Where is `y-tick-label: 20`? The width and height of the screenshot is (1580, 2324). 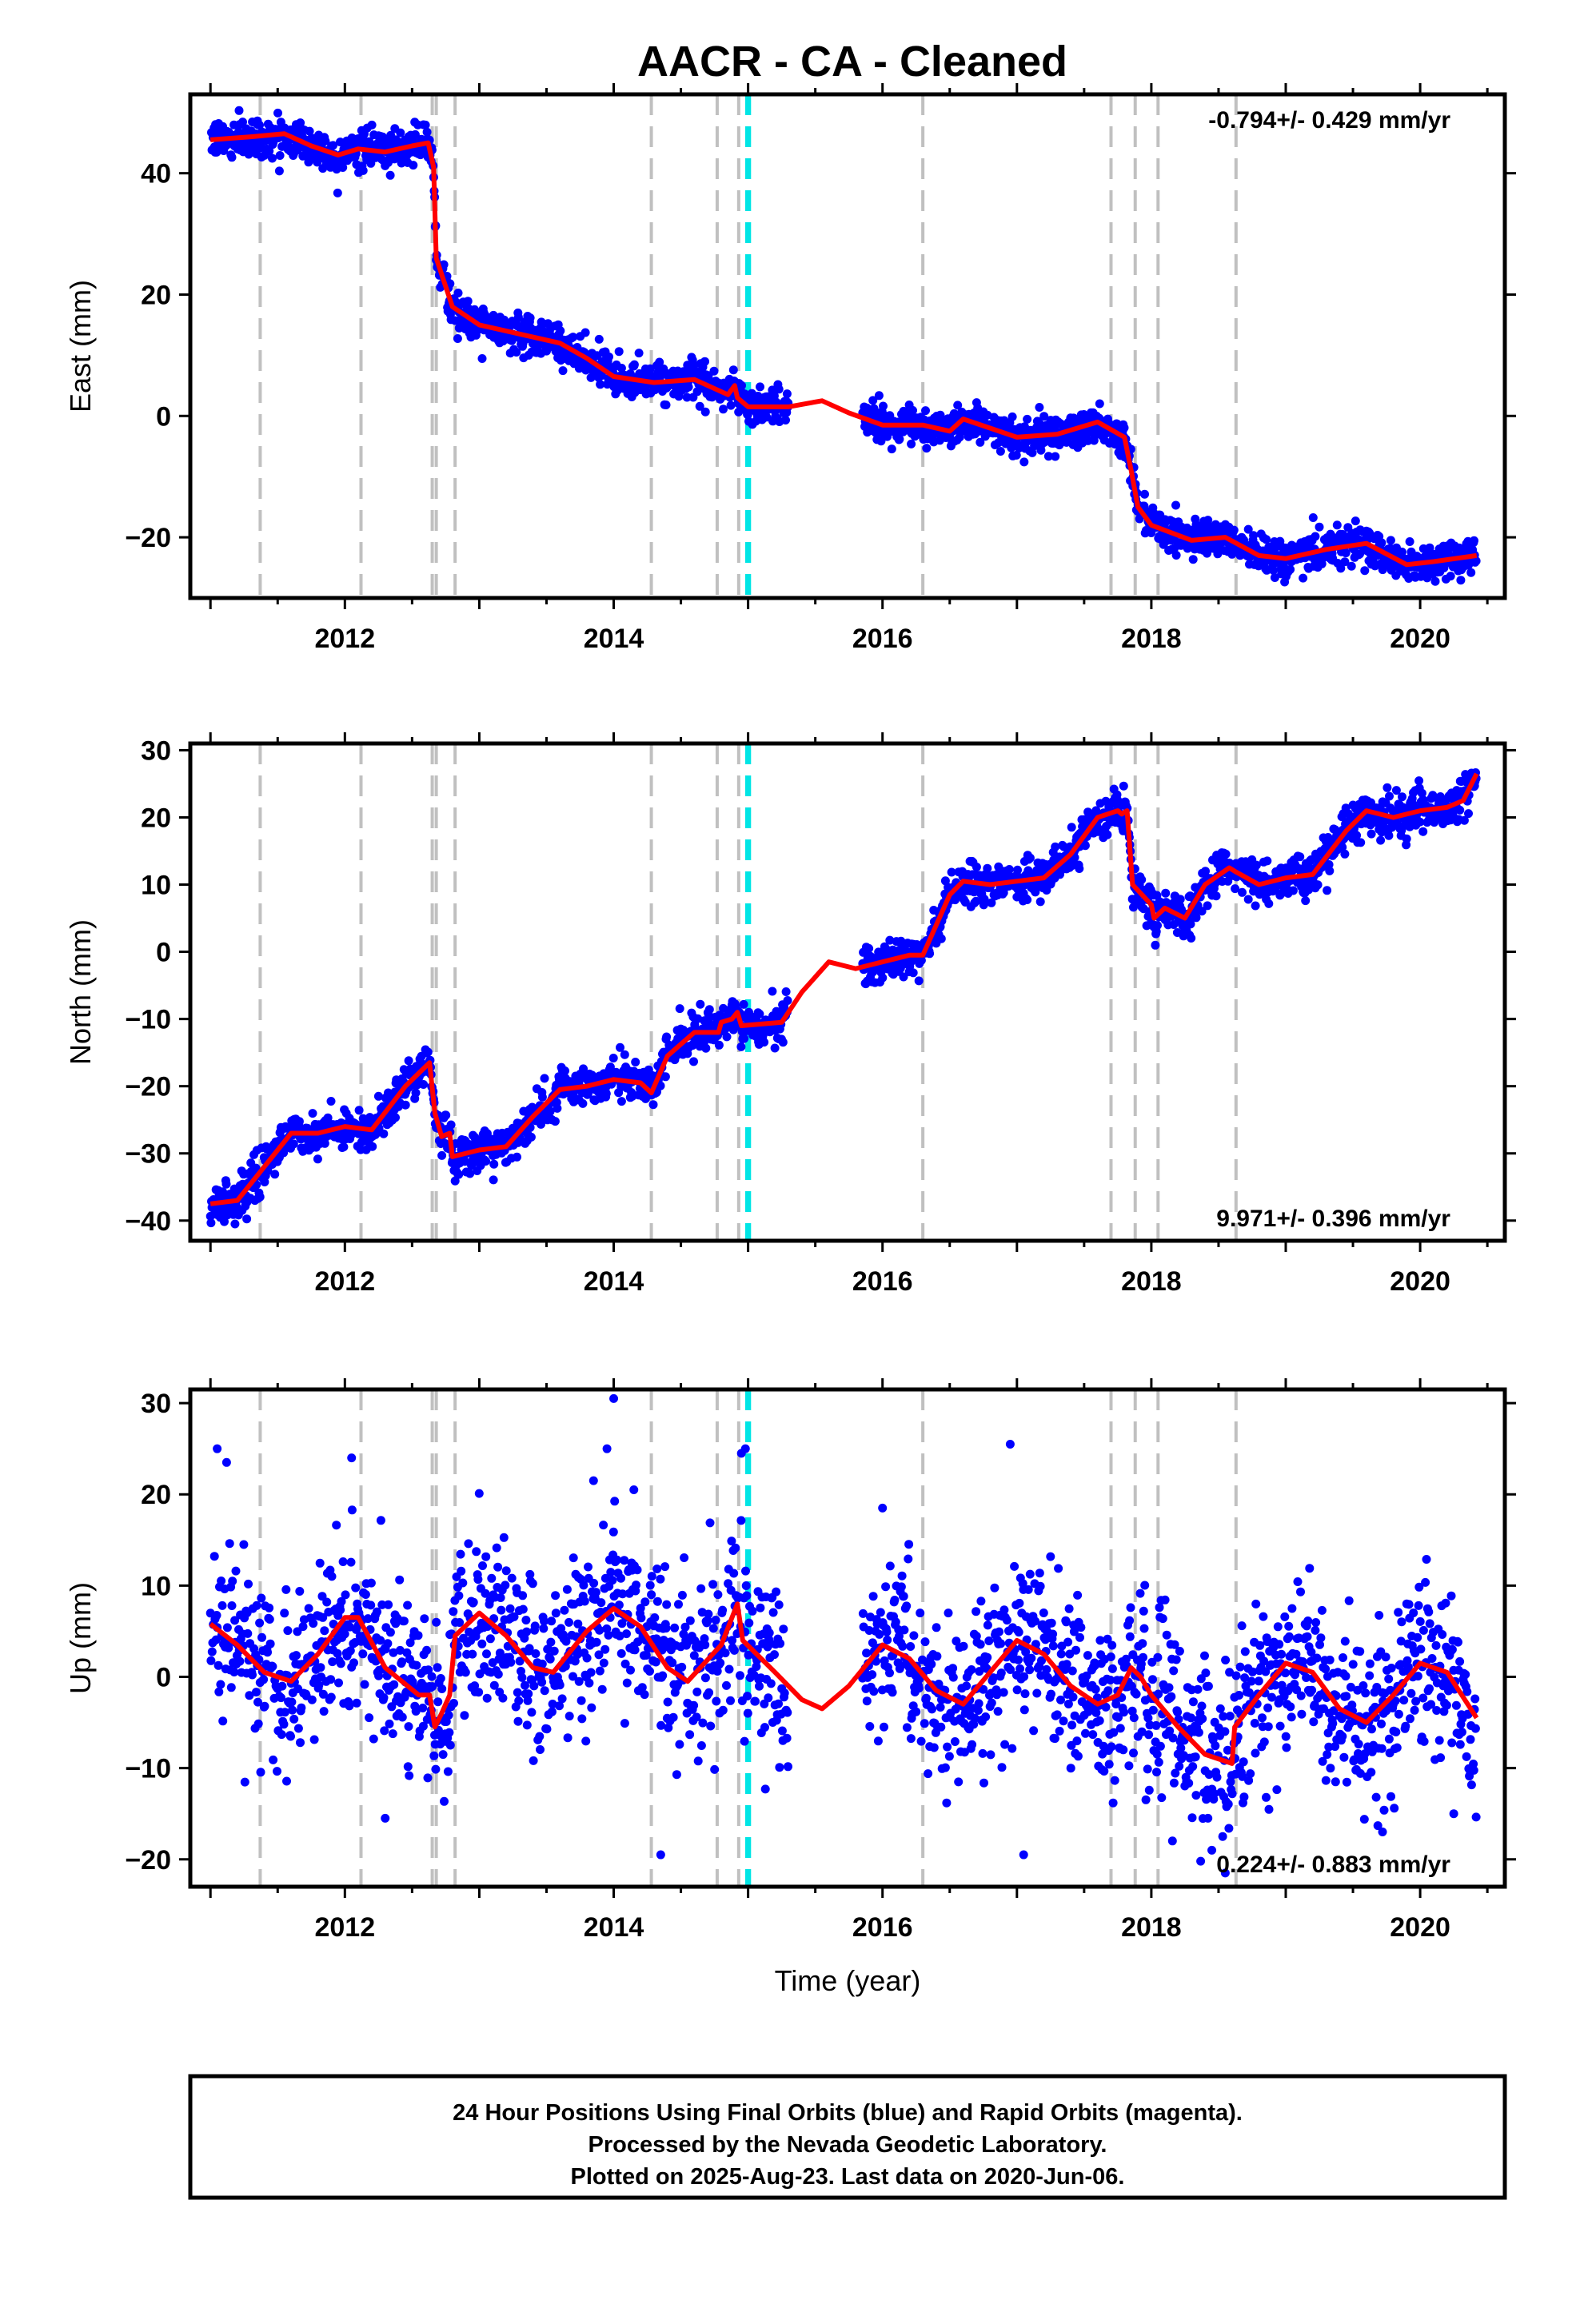 y-tick-label: 20 is located at coordinates (156, 295).